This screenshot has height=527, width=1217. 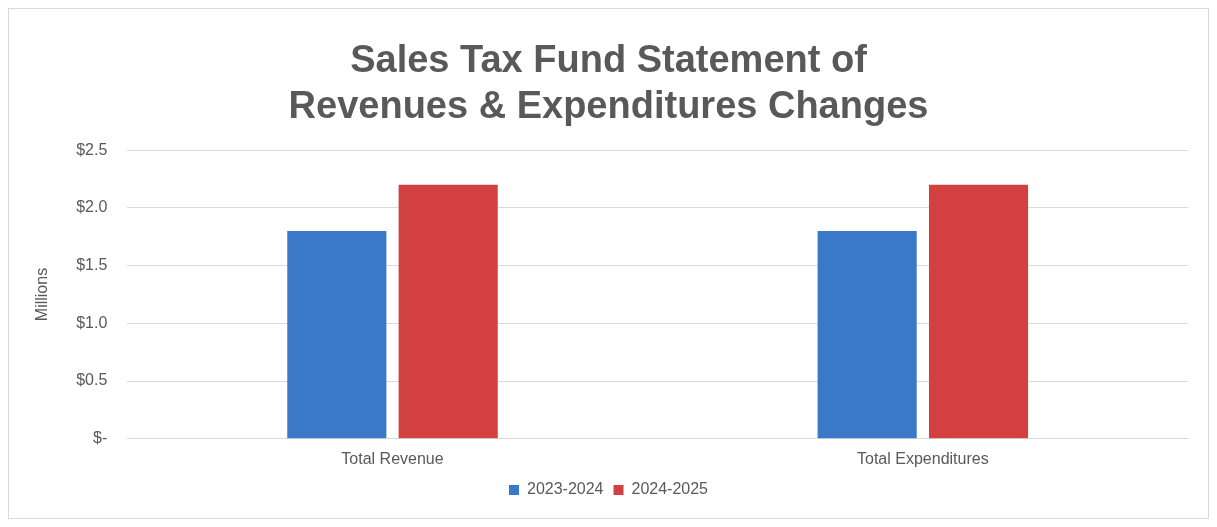 What do you see at coordinates (100, 438) in the screenshot?
I see `y-tick-label: $-` at bounding box center [100, 438].